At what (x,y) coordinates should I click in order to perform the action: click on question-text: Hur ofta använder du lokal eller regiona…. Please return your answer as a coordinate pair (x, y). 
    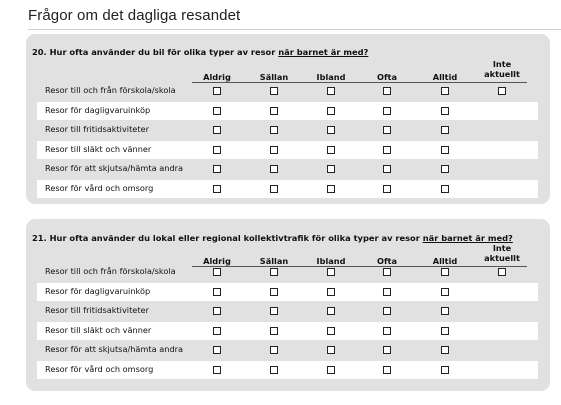
    Looking at the image, I should click on (236, 238).